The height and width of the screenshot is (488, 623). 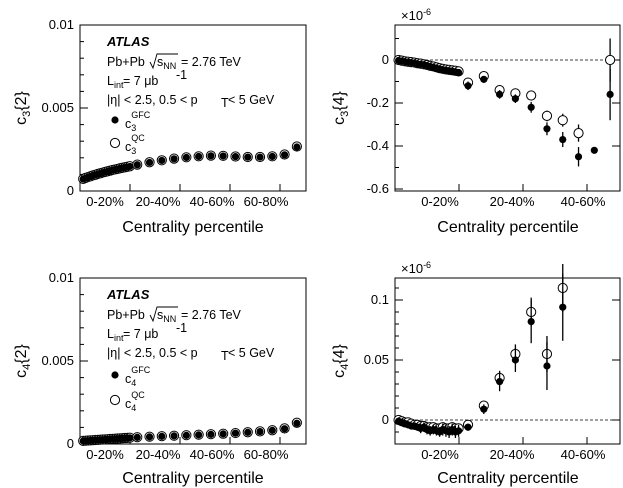 I want to click on y-tick-label: 0.1, so click(x=380, y=299).